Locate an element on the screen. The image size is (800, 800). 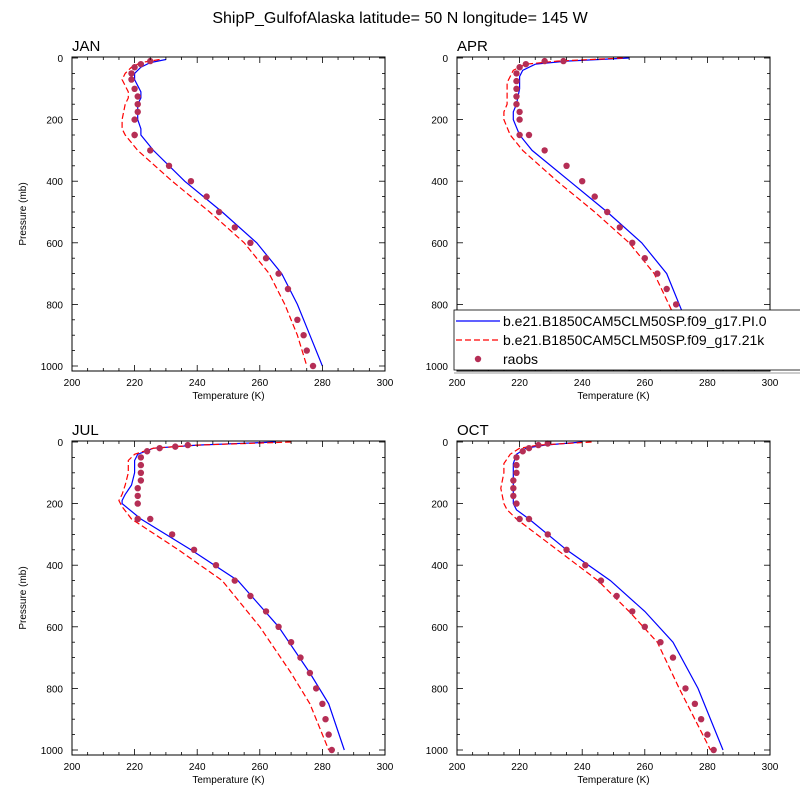
y-axis-label: Pressure (mb) is located at coordinates (23, 213).